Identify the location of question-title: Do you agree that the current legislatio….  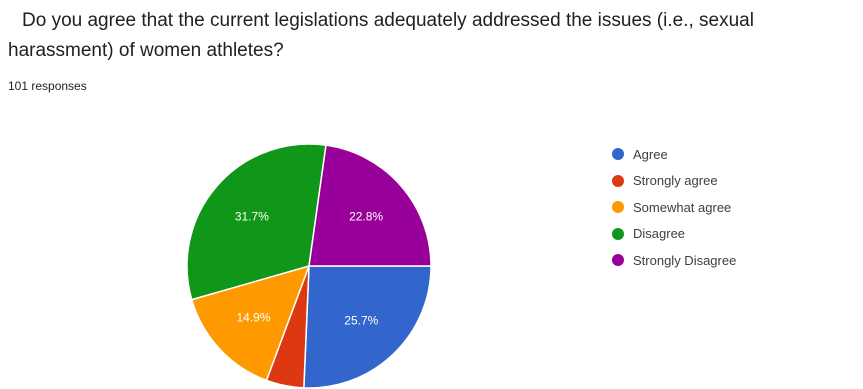
(381, 35).